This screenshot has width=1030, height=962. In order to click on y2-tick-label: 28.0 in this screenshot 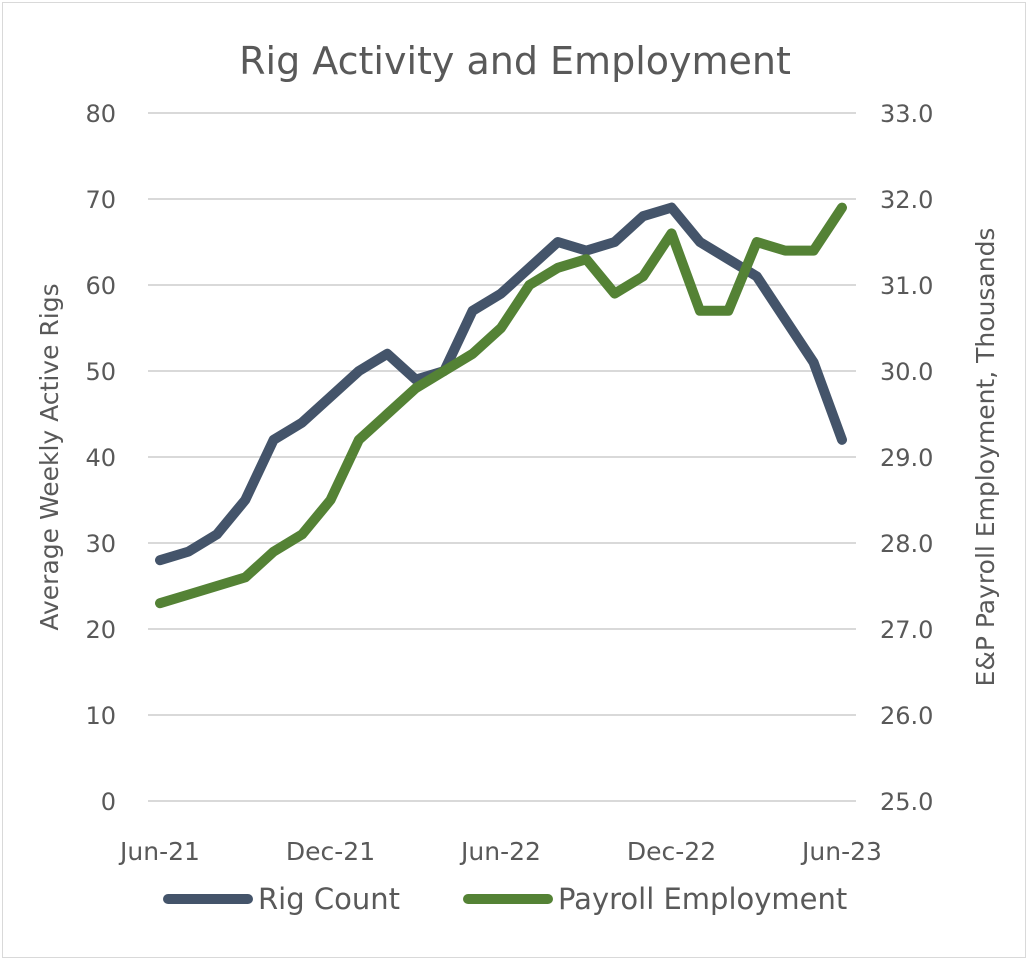, I will do `click(906, 544)`.